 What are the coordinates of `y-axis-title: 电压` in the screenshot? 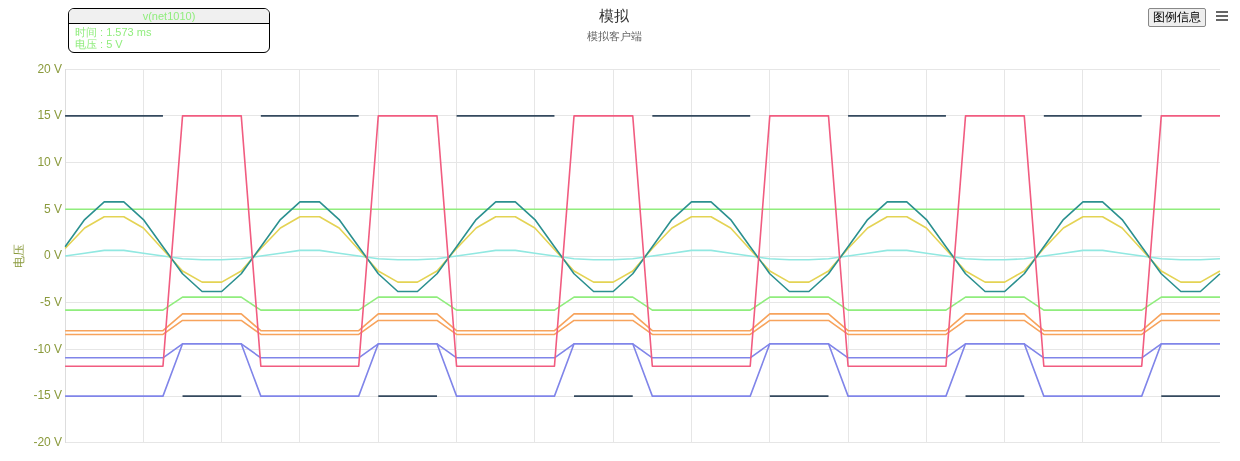 It's located at (18, 256).